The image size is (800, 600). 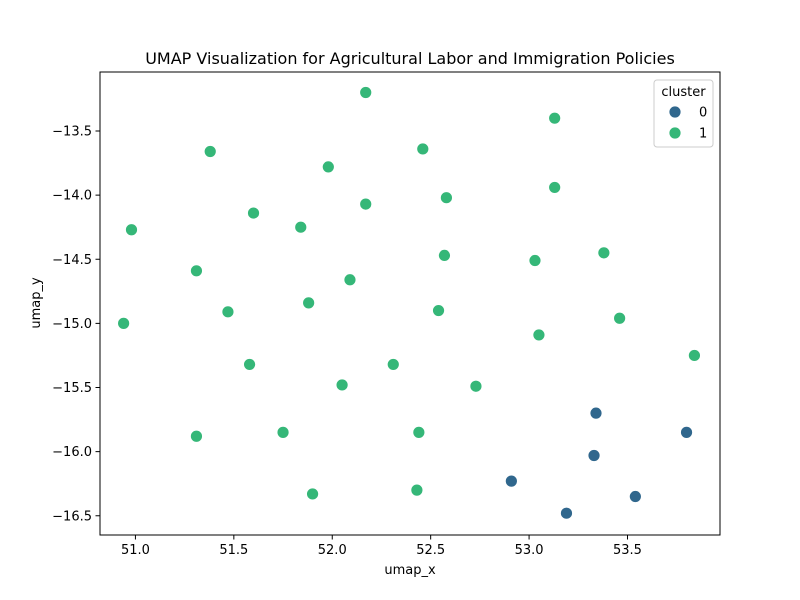 I want to click on y-tick-label: −14.0, so click(x=72, y=196).